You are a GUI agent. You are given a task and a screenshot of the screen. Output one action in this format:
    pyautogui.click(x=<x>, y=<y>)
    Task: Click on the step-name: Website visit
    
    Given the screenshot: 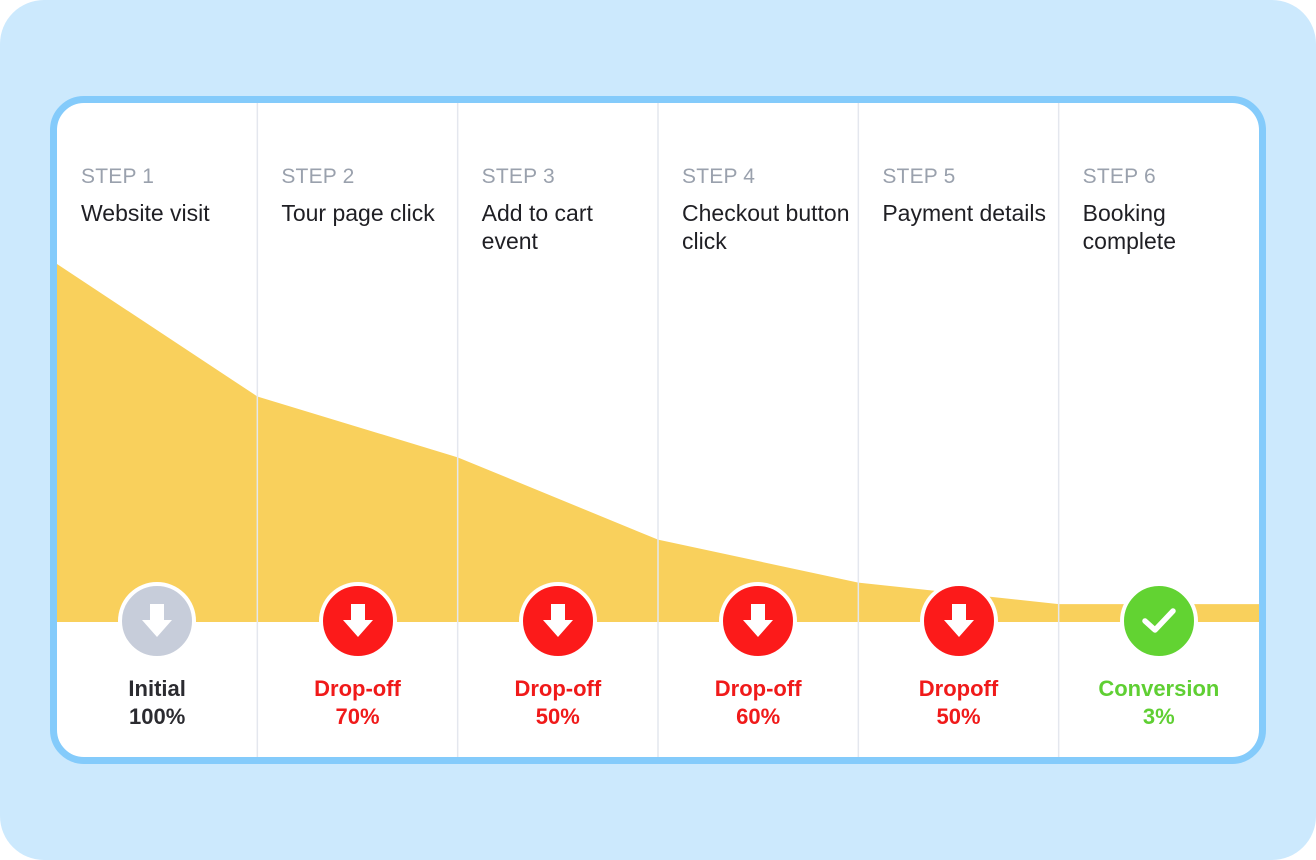 What is the action you would take?
    pyautogui.click(x=145, y=213)
    